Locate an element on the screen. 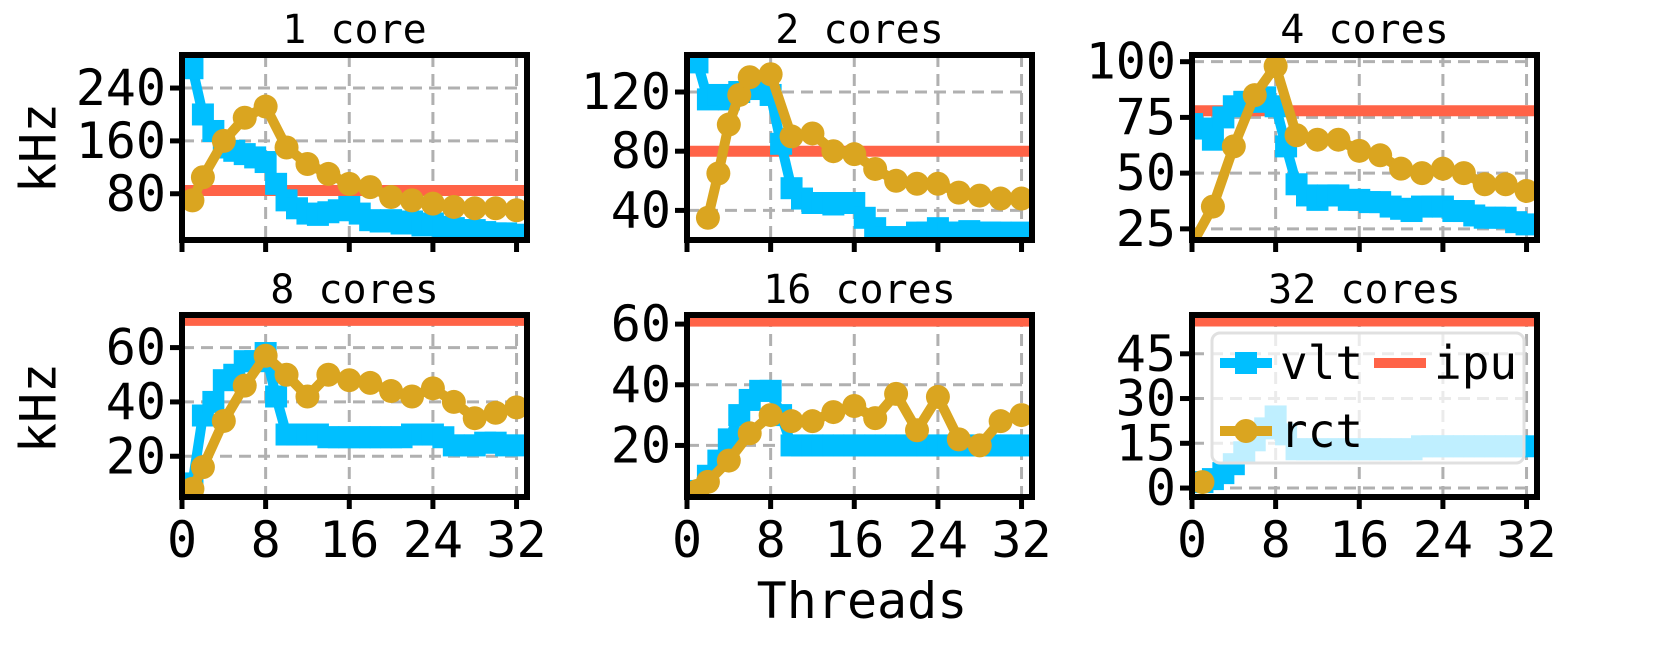  y-tick-label: 40 is located at coordinates (136, 402).